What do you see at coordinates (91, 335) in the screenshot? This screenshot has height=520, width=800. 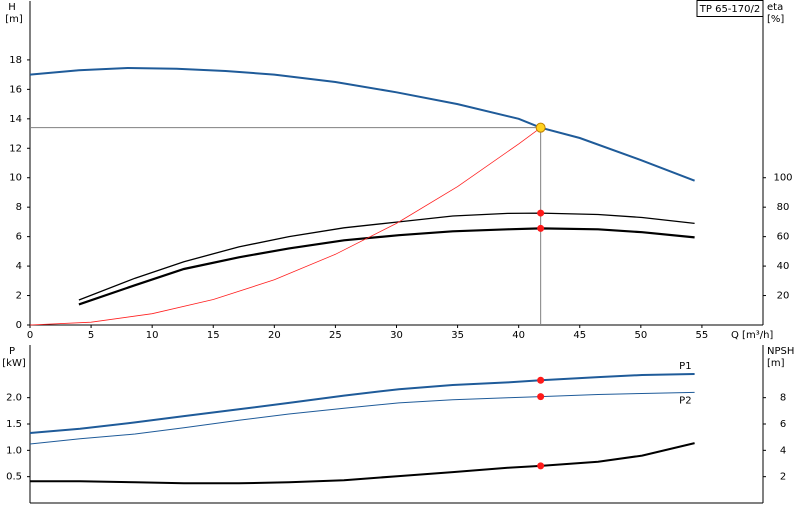 I see `x-tick-label: 5` at bounding box center [91, 335].